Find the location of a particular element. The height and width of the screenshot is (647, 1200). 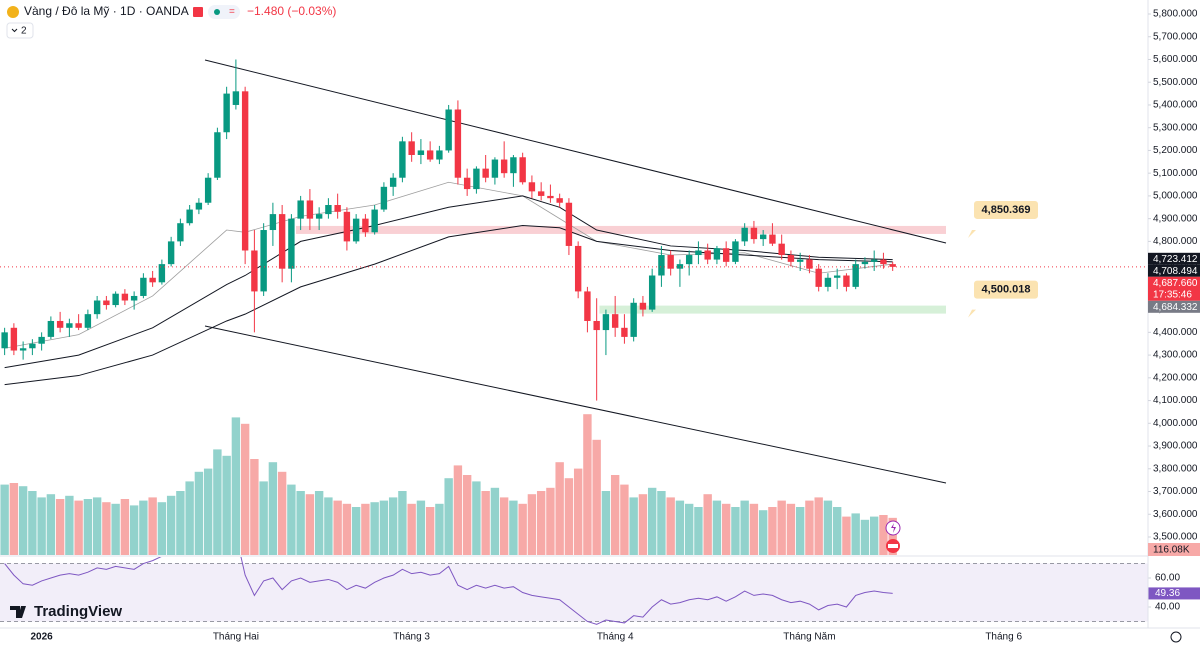

x-tick-label: 2026 is located at coordinates (42, 637).